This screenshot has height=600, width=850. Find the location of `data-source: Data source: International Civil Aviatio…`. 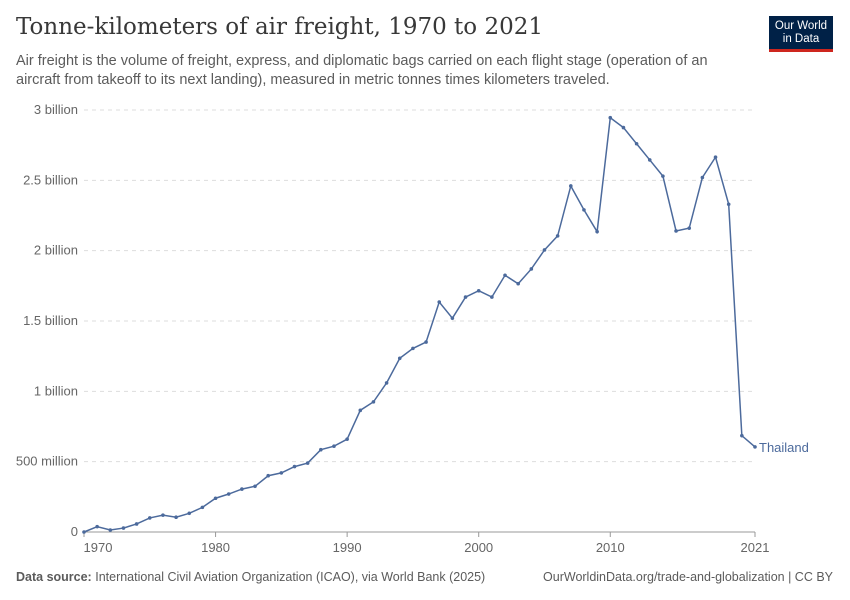

data-source: Data source: International Civil Aviatio… is located at coordinates (250, 577).